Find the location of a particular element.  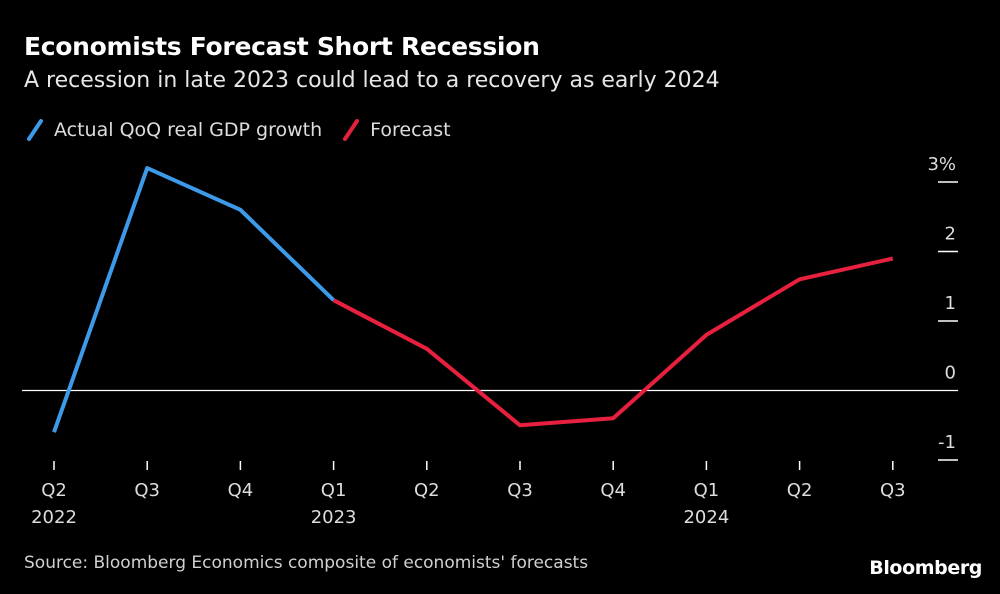

legend-swatch-forecast-icon is located at coordinates (351, 130).